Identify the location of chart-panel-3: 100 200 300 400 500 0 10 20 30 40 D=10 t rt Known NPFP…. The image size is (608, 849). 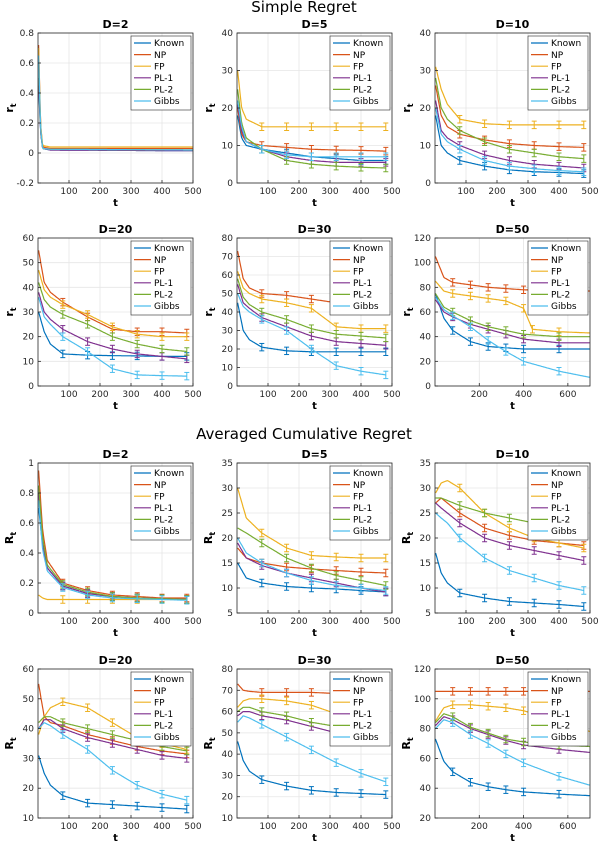
(499, 113).